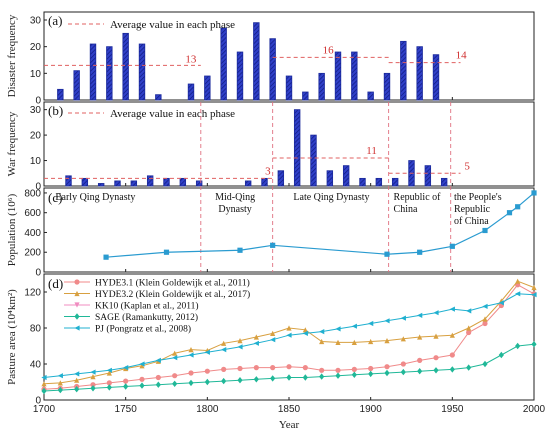  What do you see at coordinates (147, 306) in the screenshot?
I see `panel-d-series-2-legend-text: KK10 (Kaplan et al., 2011)` at bounding box center [147, 306].